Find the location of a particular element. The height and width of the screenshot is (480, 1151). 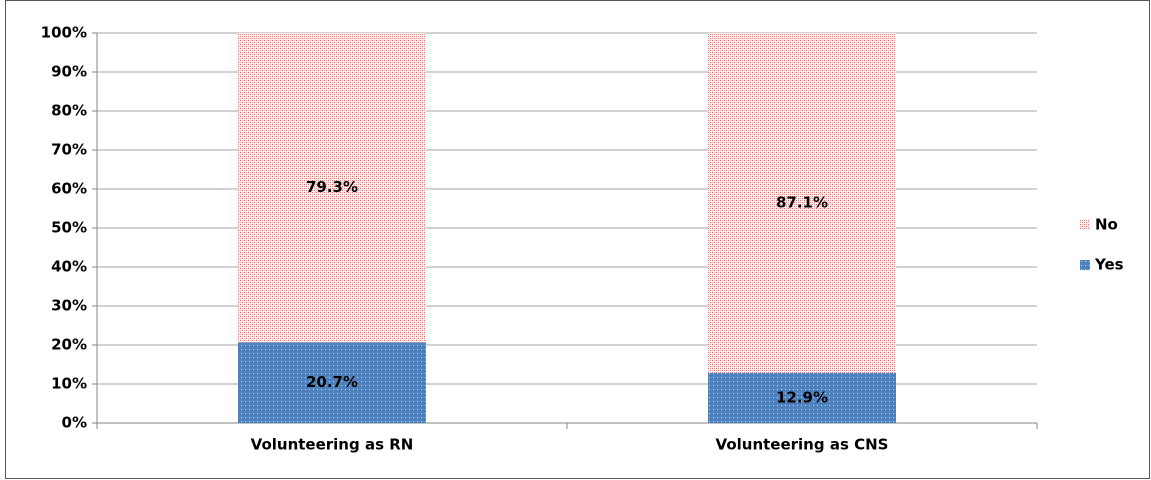

data-label: 87.1% is located at coordinates (802, 202).